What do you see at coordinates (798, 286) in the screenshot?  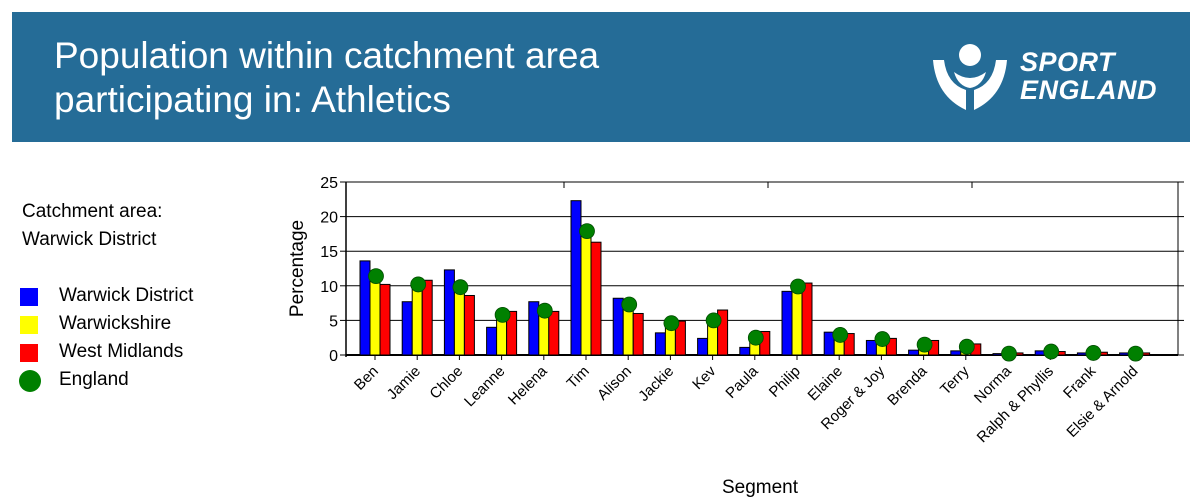 I see `marker-england-philip` at bounding box center [798, 286].